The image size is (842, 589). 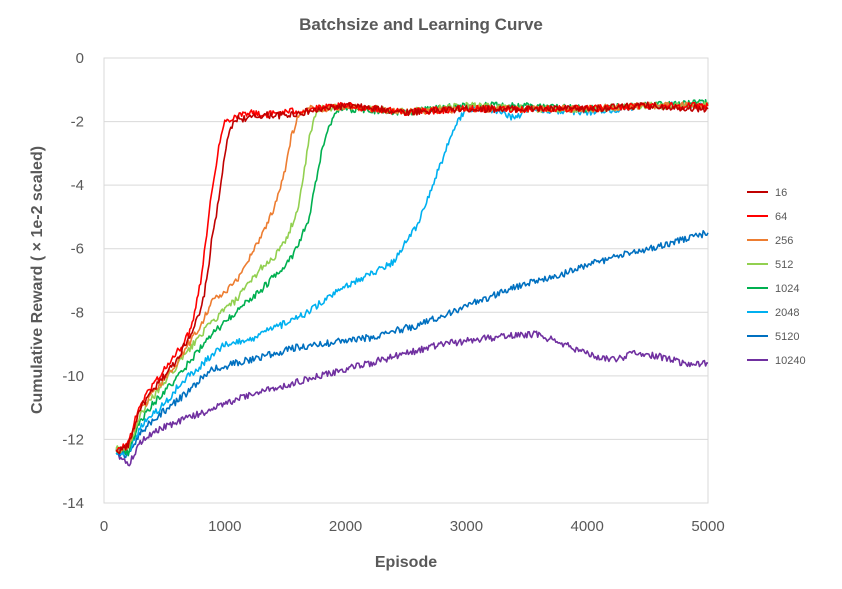 What do you see at coordinates (73, 439) in the screenshot?
I see `y-tick-label: -12` at bounding box center [73, 439].